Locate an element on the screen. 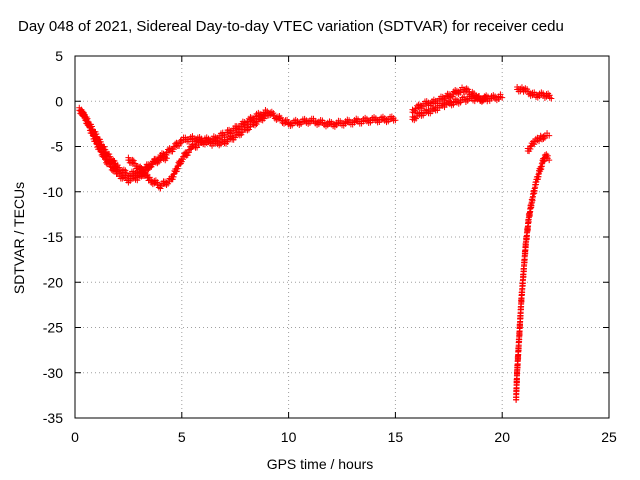 This screenshot has height=480, width=640. series-track-c is located at coordinates (198, 151).